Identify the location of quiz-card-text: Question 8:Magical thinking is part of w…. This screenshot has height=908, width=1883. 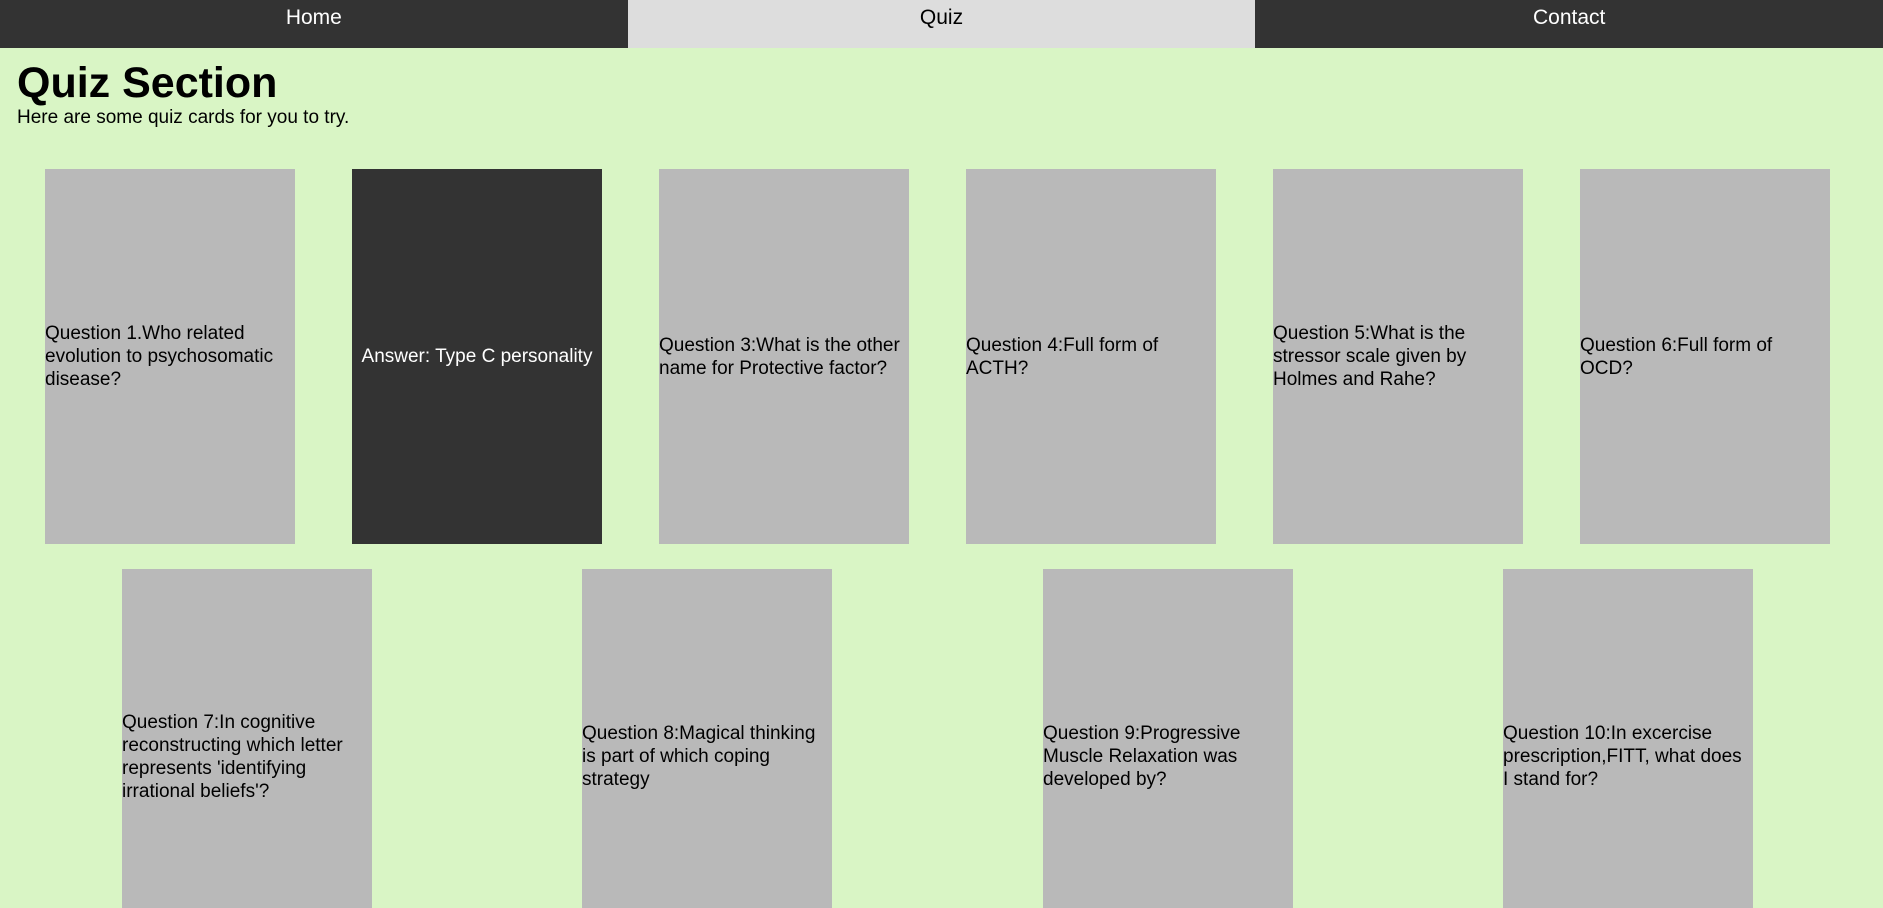
(699, 756).